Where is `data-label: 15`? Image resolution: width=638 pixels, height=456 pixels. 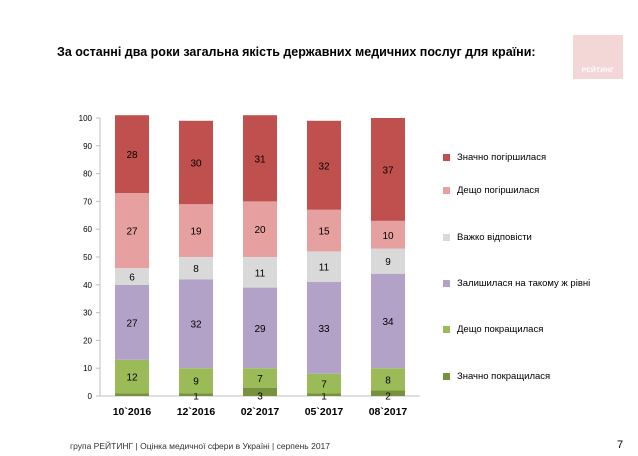
data-label: 15 is located at coordinates (324, 232).